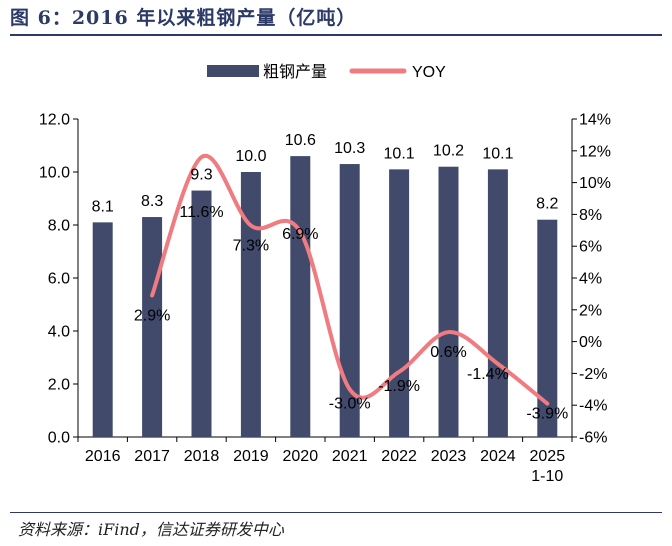 The width and height of the screenshot is (672, 546). What do you see at coordinates (399, 386) in the screenshot?
I see `line-value-label: -1.9%` at bounding box center [399, 386].